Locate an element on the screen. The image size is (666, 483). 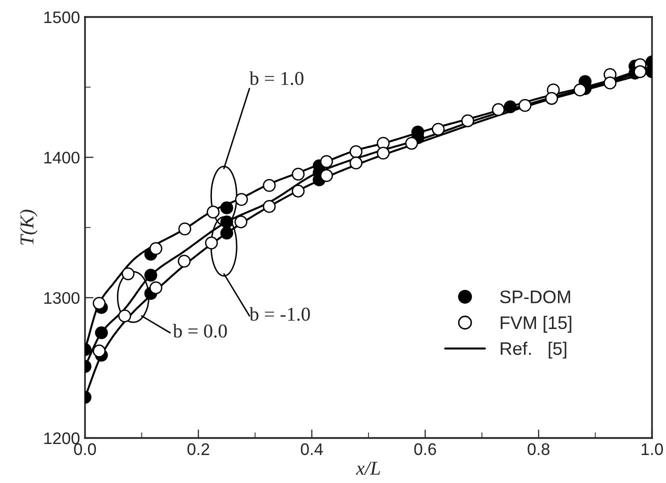
legend-label: Ref. [5] is located at coordinates (533, 350).